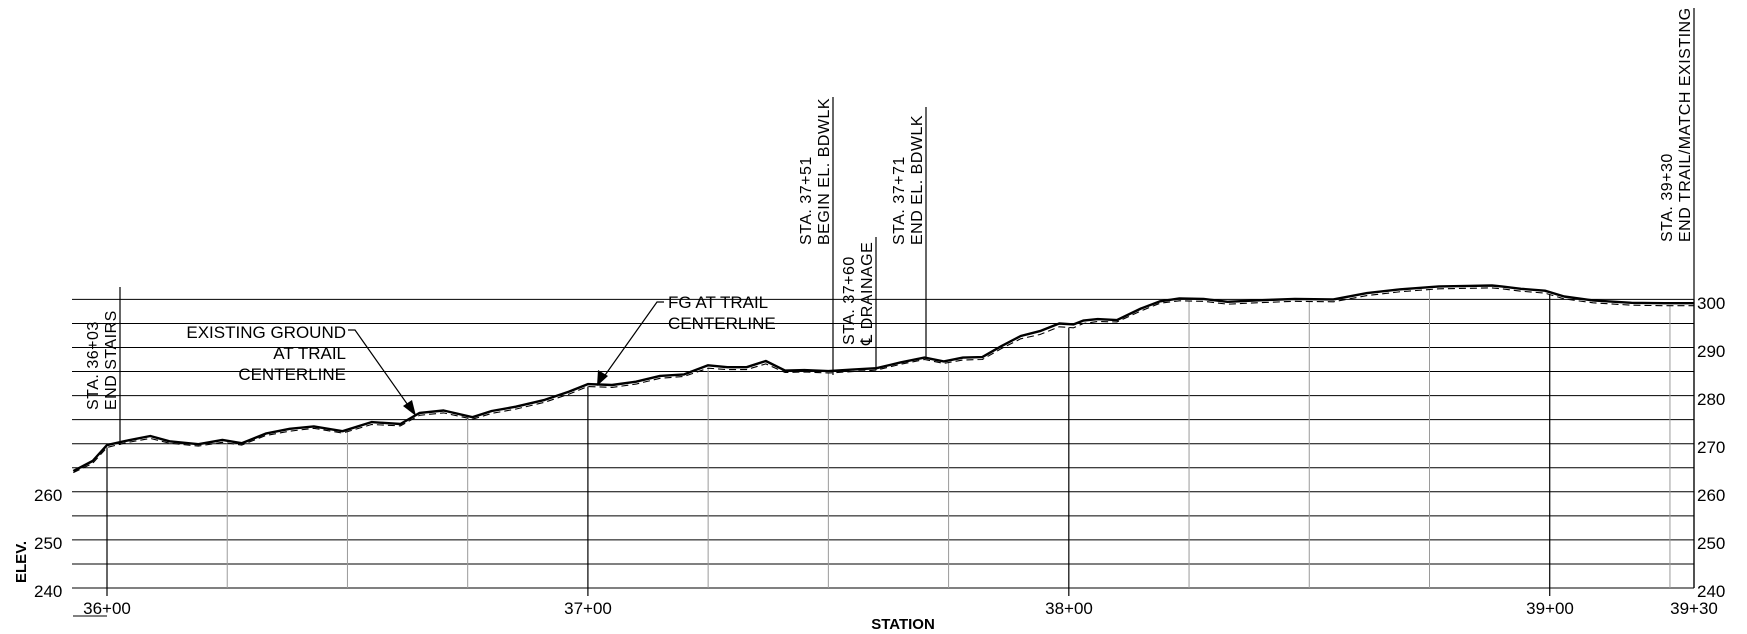 The height and width of the screenshot is (634, 1747). I want to click on station-annotation-3760: STA. 37+60 ℄ DRAINAGE, so click(859, 303).